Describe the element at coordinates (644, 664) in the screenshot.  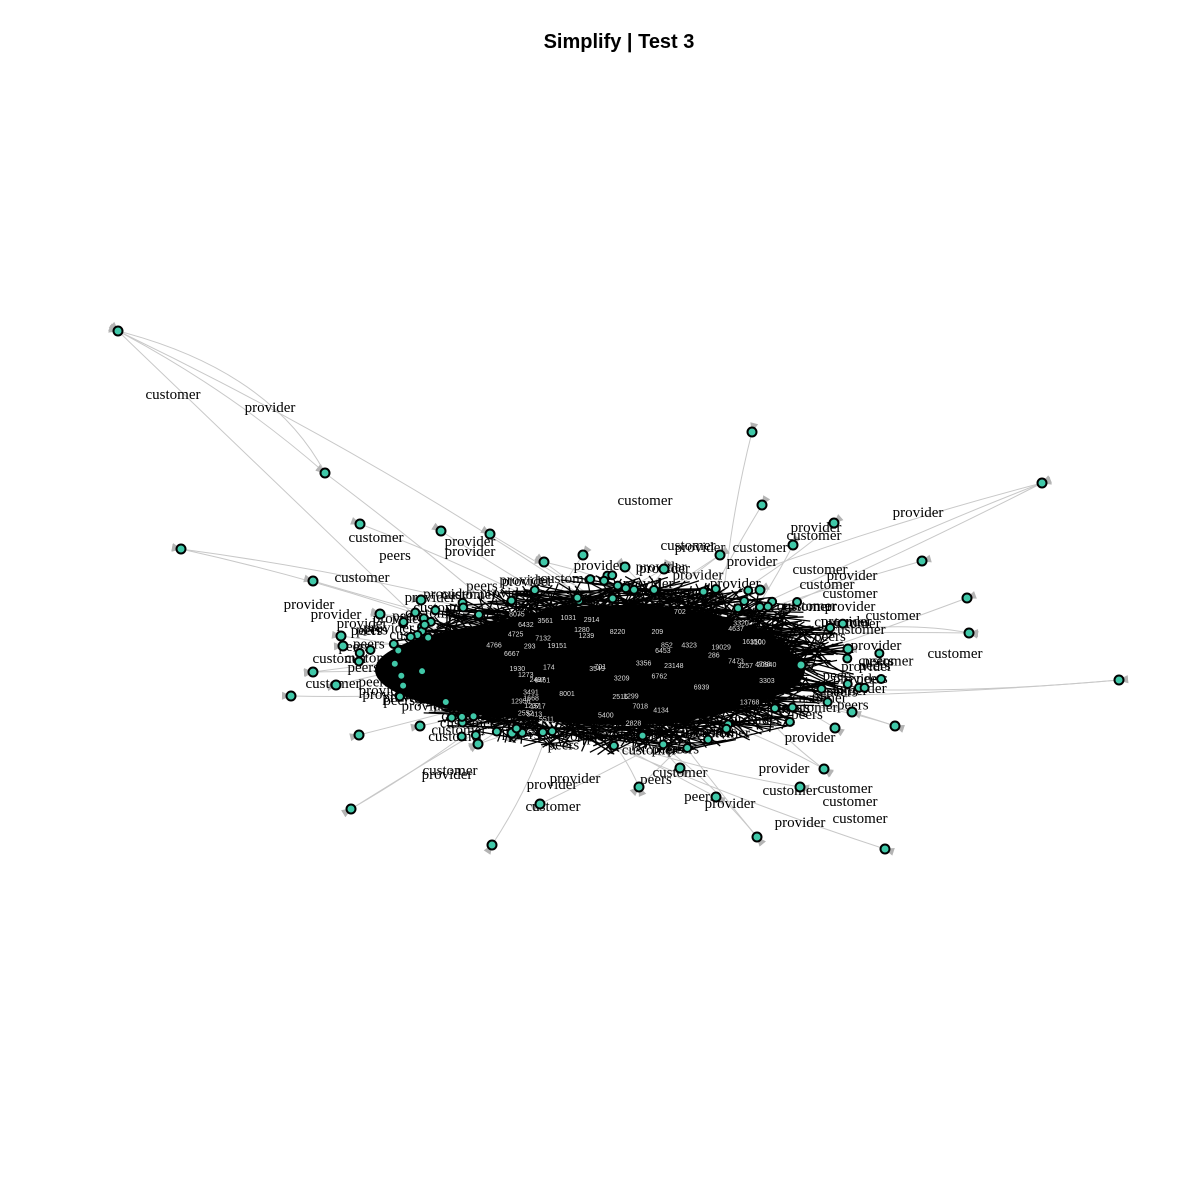
I see `core-node-label: 3356` at that location.